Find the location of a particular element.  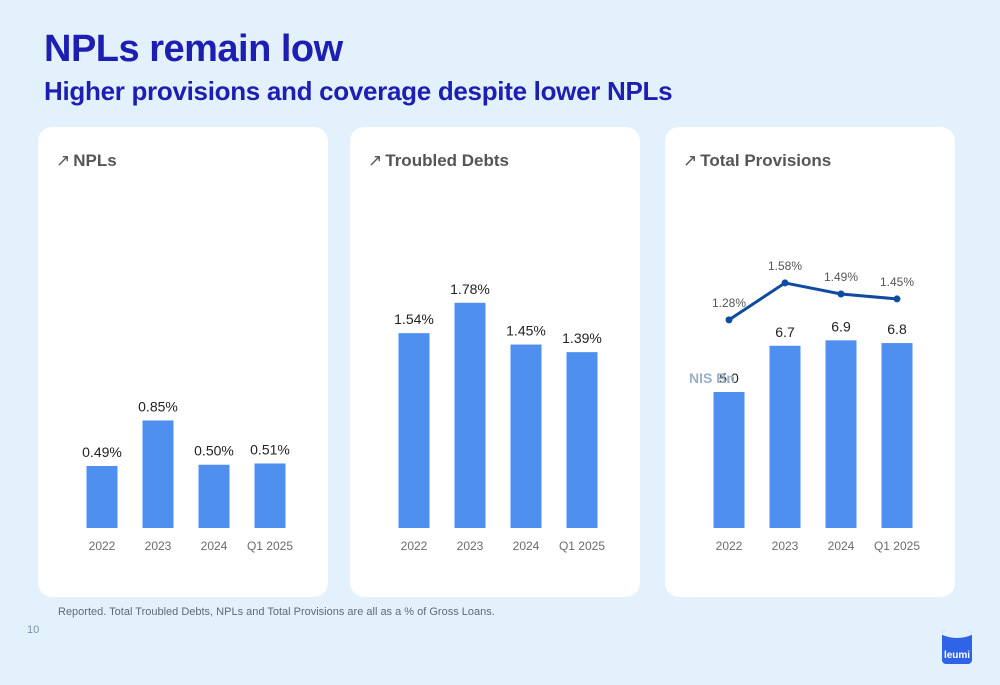

bar-value-label: 1.39% is located at coordinates (582, 338).